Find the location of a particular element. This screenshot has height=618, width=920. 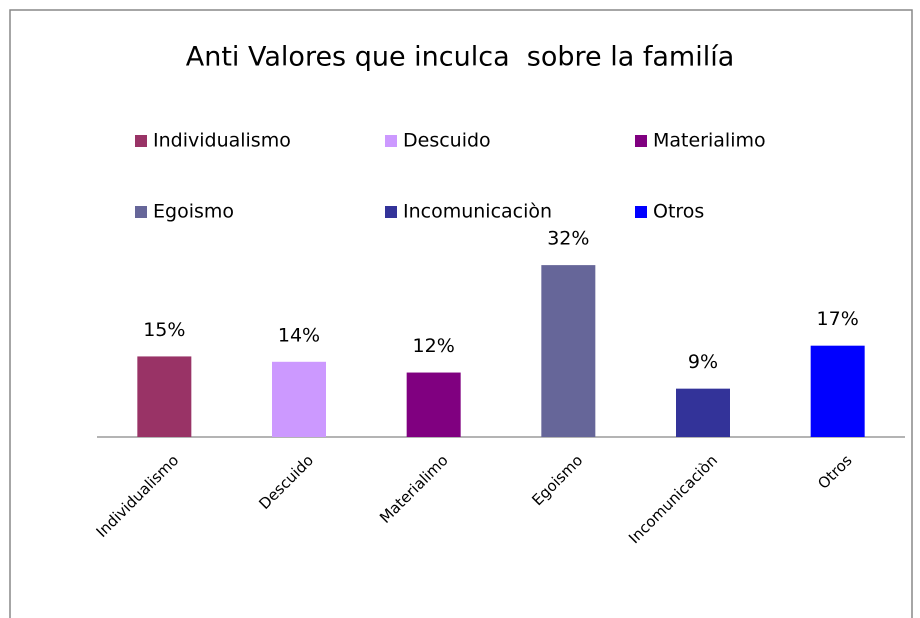

data-label: 14% is located at coordinates (299, 335).